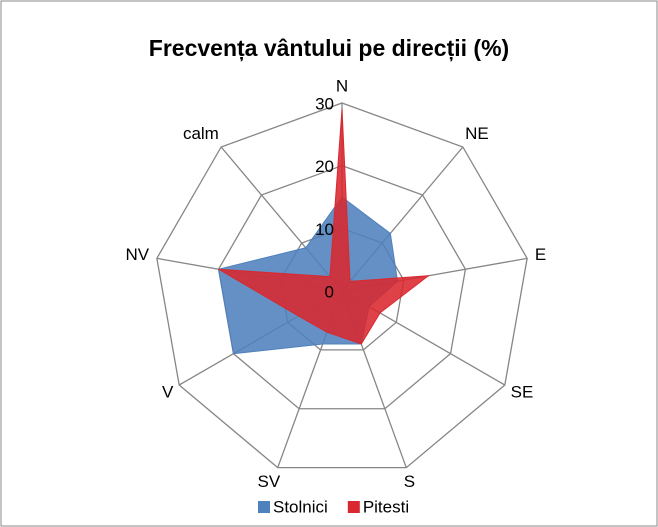  What do you see at coordinates (300, 506) in the screenshot?
I see `legend-label: Stolnici` at bounding box center [300, 506].